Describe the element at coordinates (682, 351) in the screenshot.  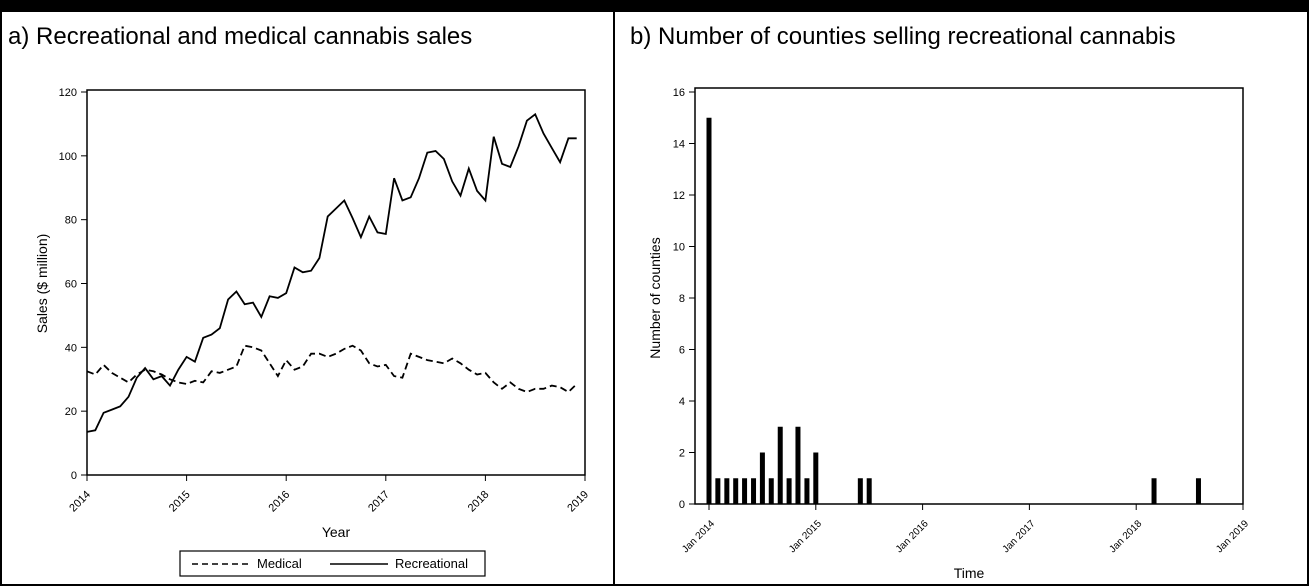
I see `y-tick-label-b: 6` at that location.